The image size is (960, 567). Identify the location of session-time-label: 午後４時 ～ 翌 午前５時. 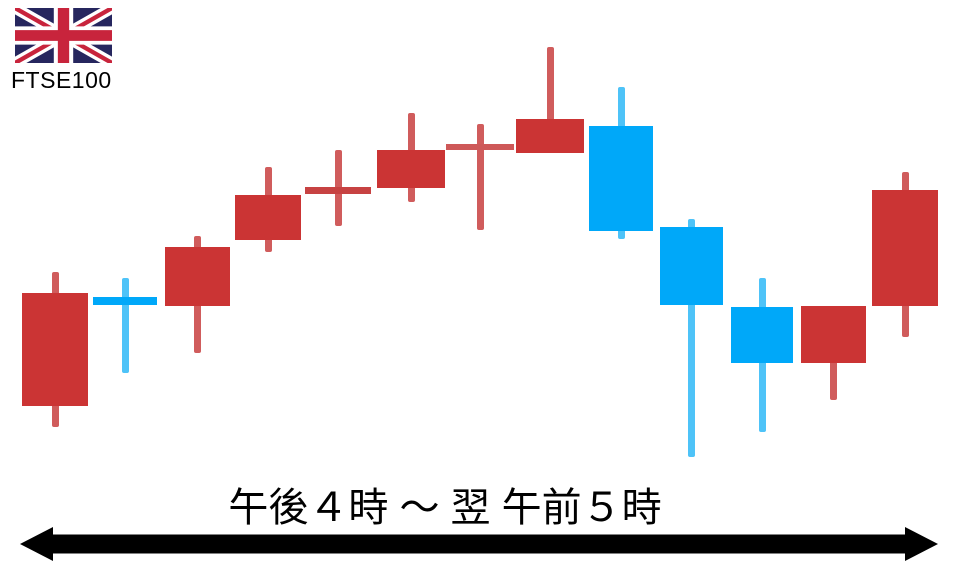
(445, 508).